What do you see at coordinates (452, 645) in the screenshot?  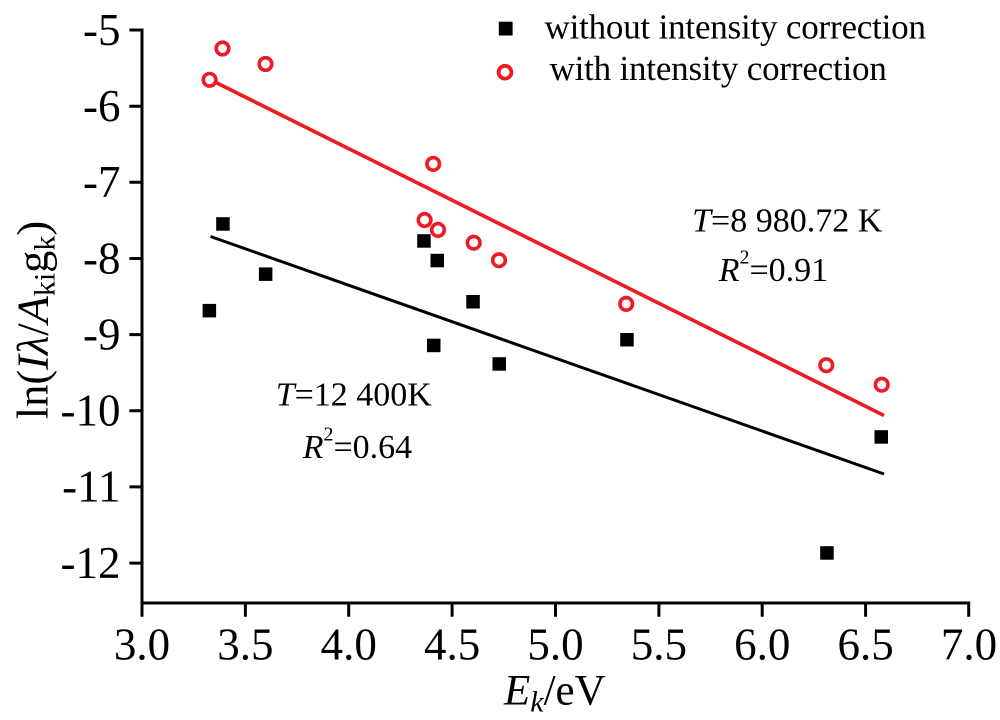 I see `svg-text: 4.5` at bounding box center [452, 645].